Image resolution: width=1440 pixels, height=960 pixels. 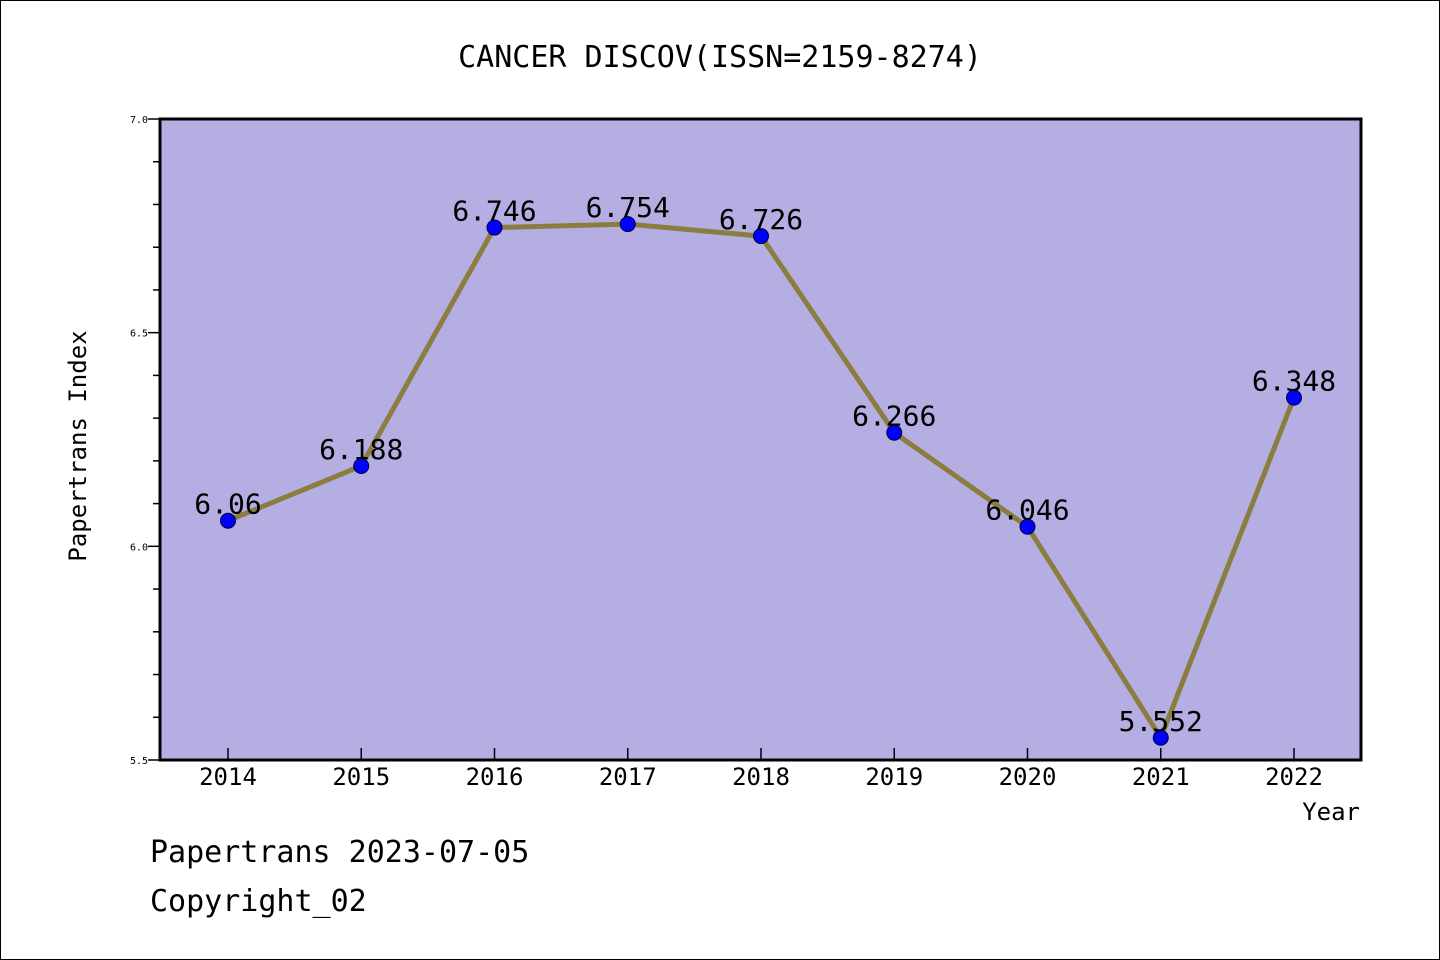 What do you see at coordinates (139, 120) in the screenshot?
I see `y-tick-label: 7.0` at bounding box center [139, 120].